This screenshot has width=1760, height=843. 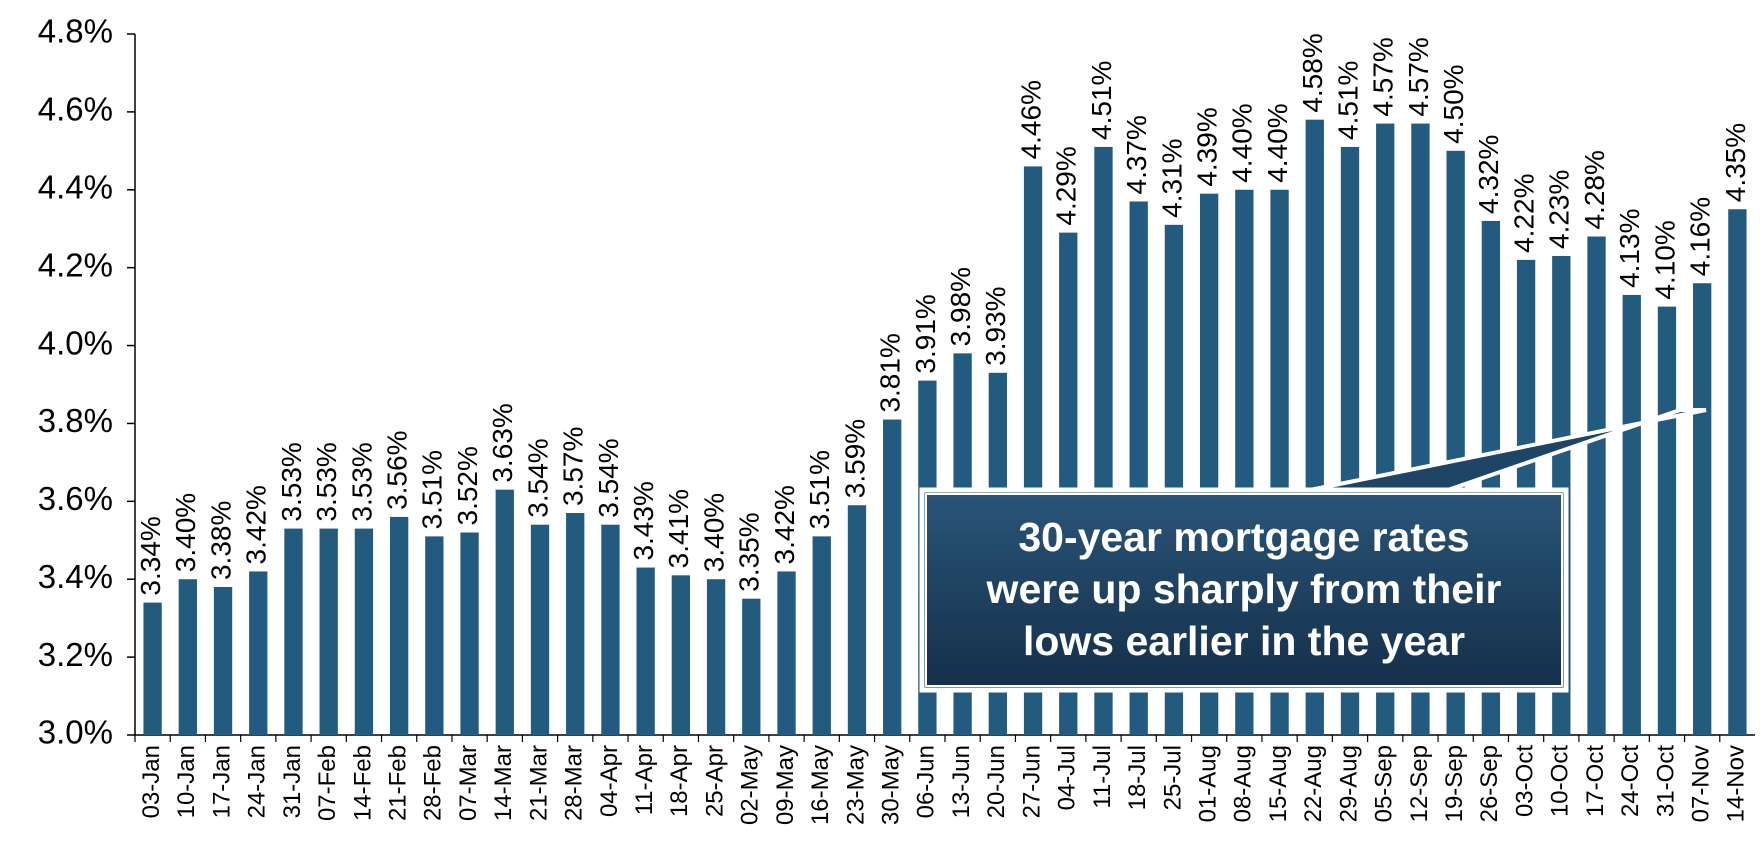 What do you see at coordinates (1700, 236) in the screenshot?
I see `value-label: 4.16%` at bounding box center [1700, 236].